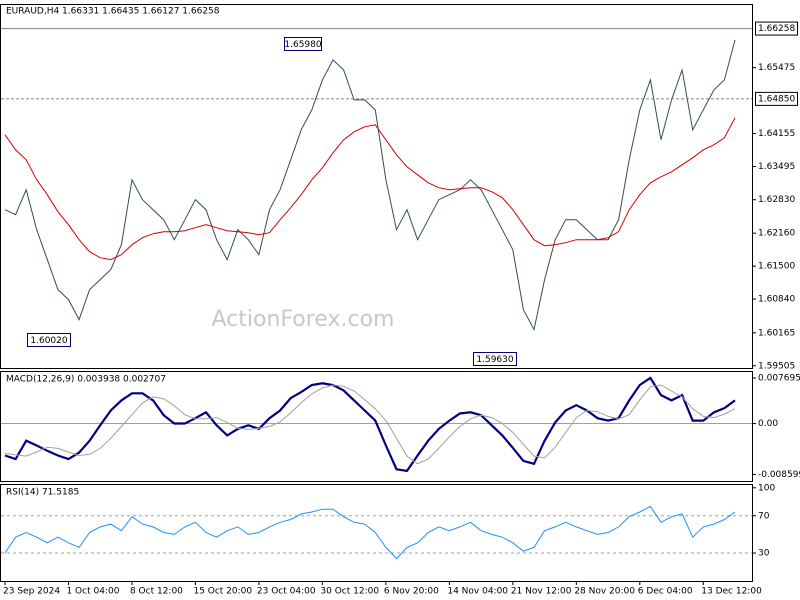  What do you see at coordinates (86, 380) in the screenshot?
I see `macd-title: MACD(12,26,9) 0.003938 0.002707` at bounding box center [86, 380].